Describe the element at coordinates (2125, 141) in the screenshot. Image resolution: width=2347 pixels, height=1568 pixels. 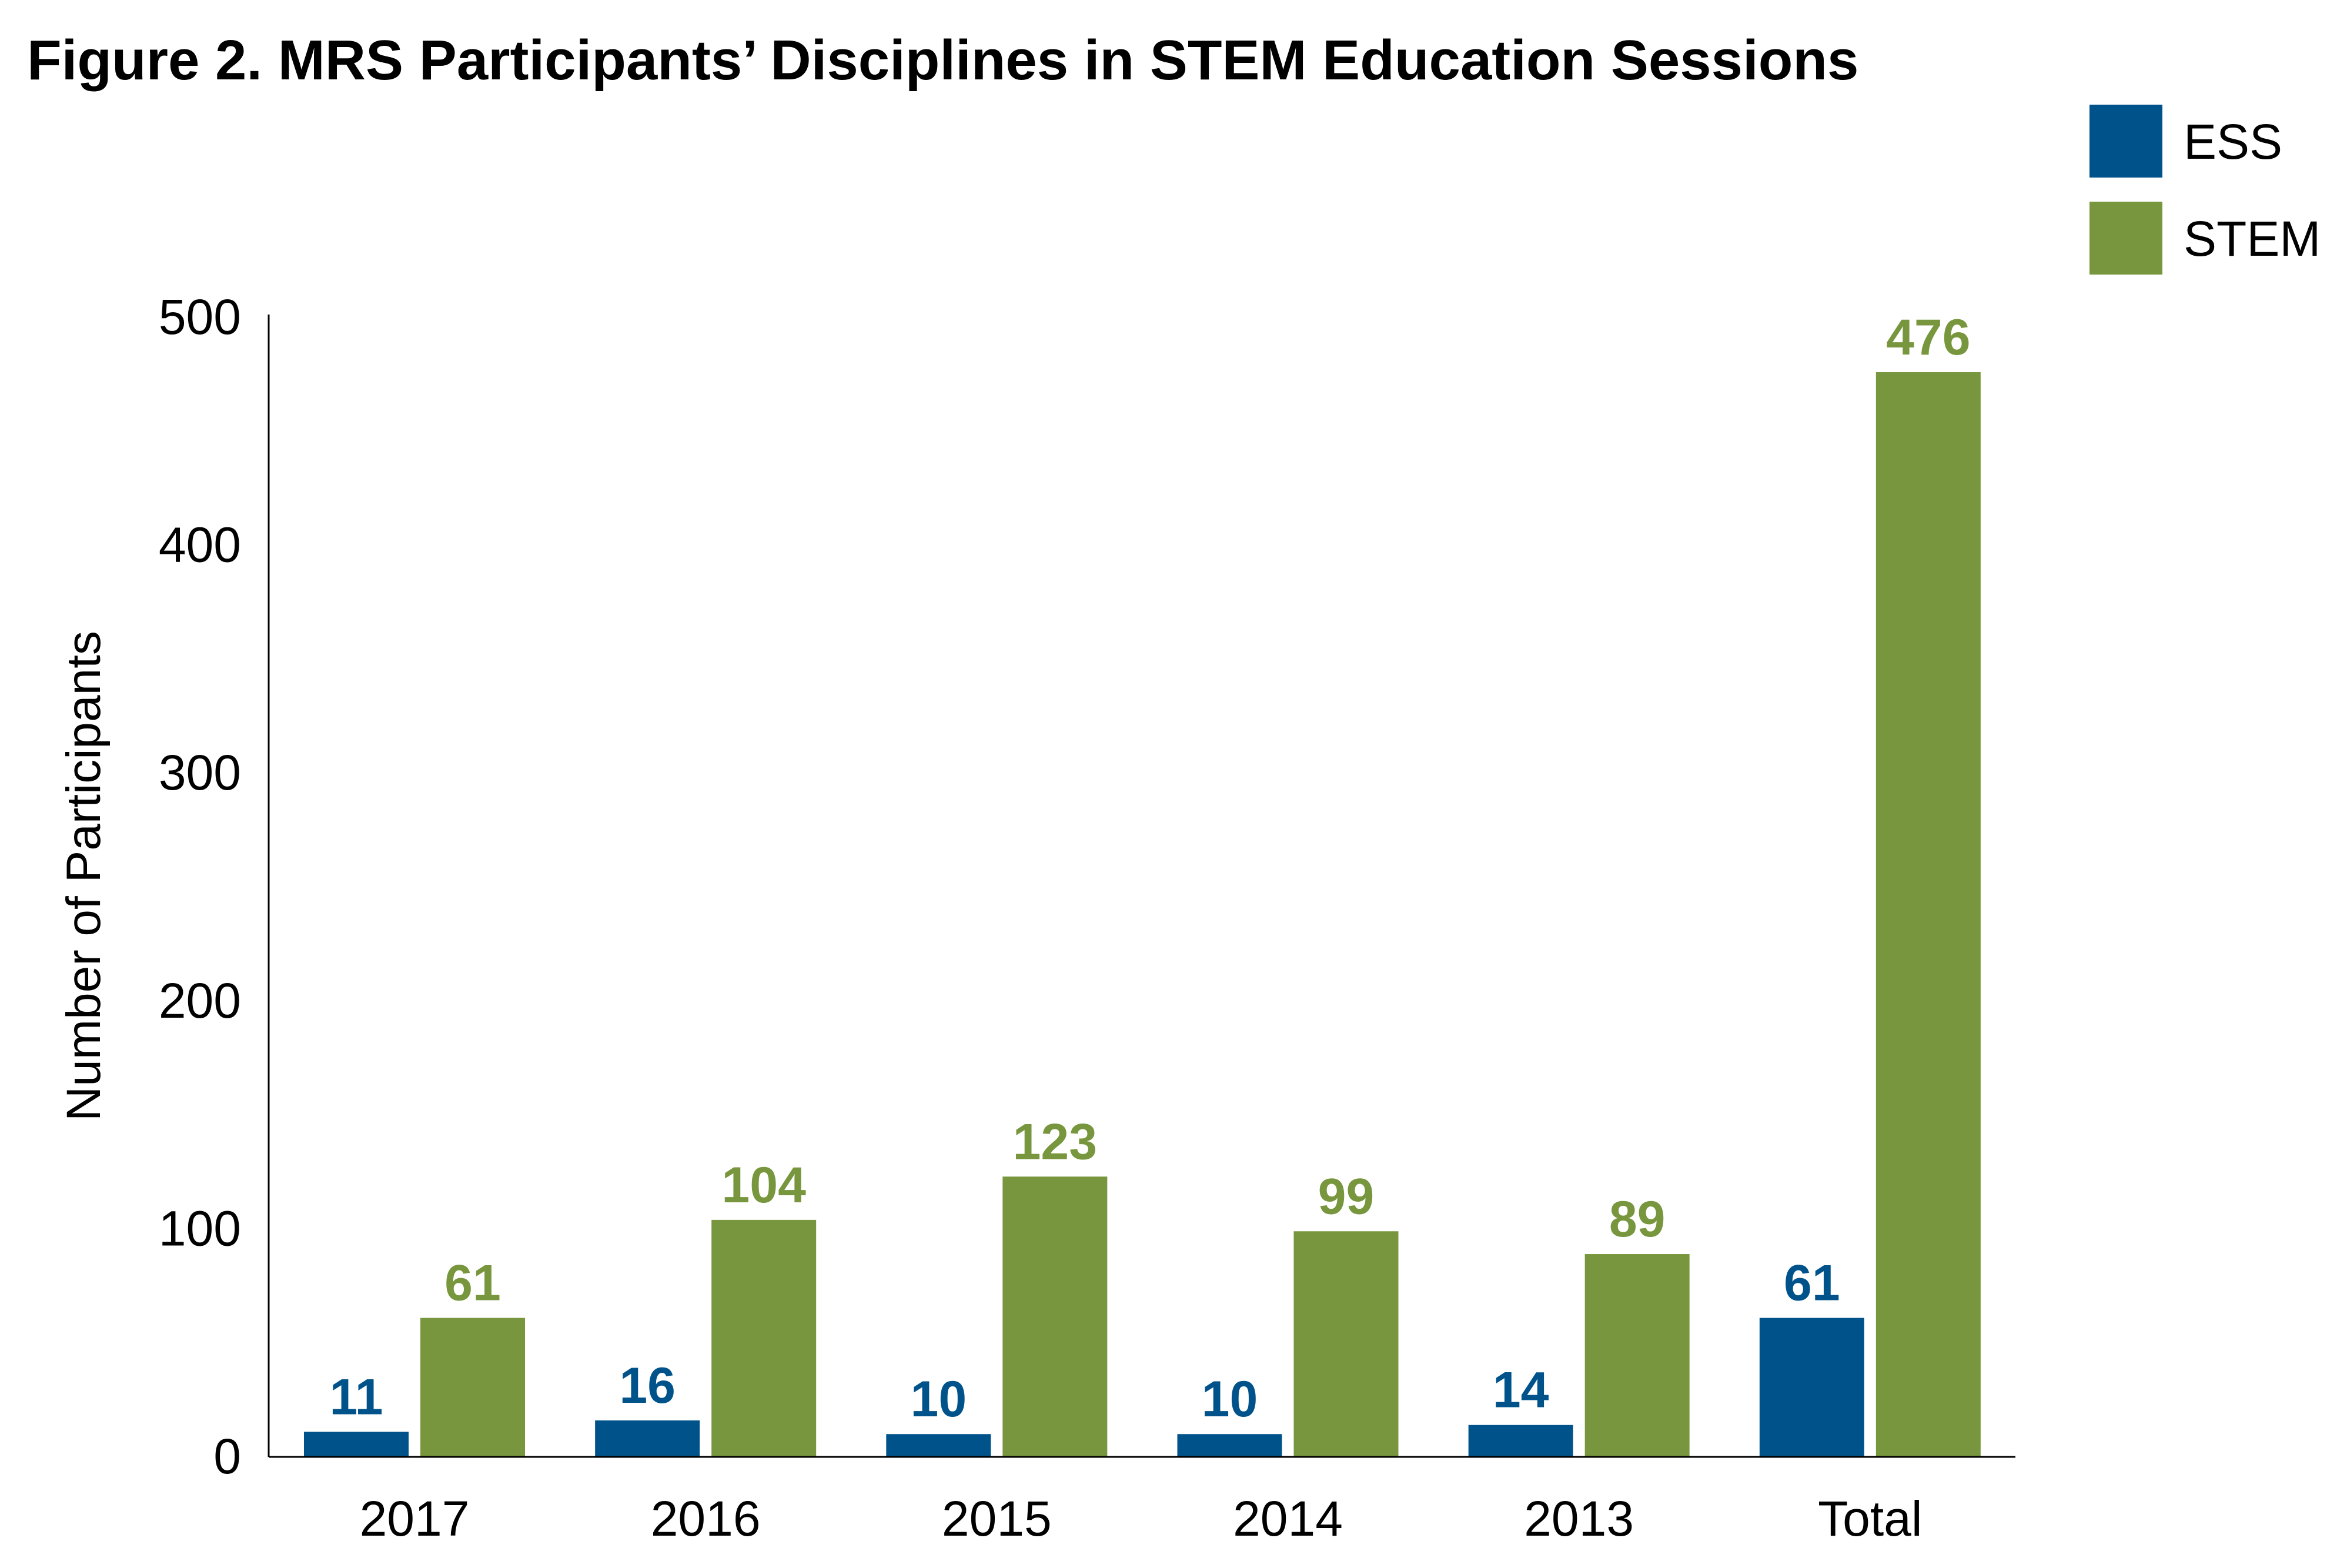
I see `legend-swatch-ess` at that location.